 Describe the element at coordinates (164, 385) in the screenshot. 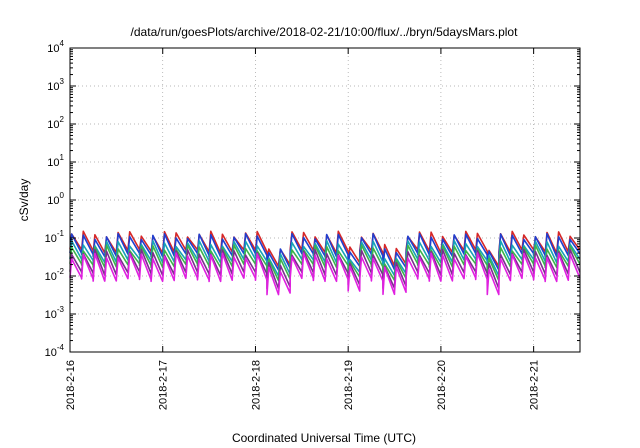

I see `x-tick-label: 2018-2-17` at that location.